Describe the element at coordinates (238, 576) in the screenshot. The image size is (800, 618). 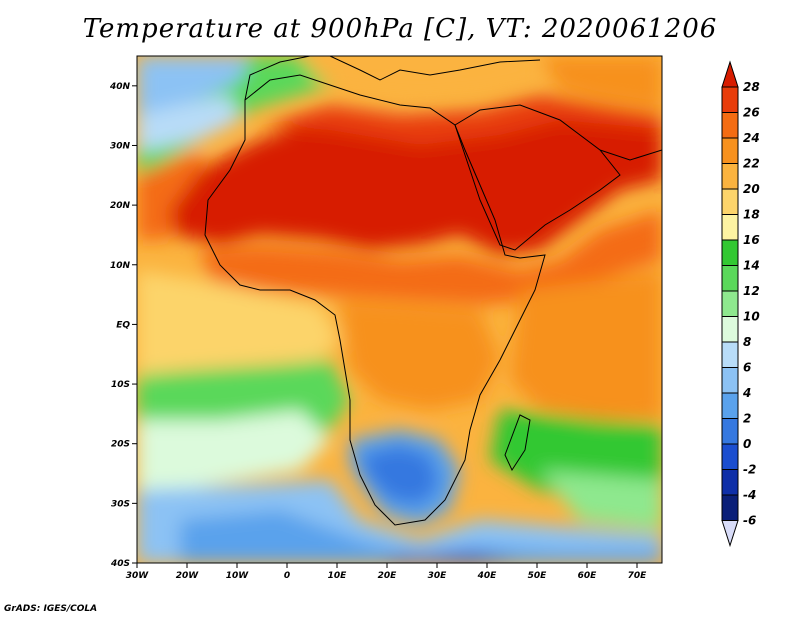
I see `lon-tick-label: 10W` at that location.